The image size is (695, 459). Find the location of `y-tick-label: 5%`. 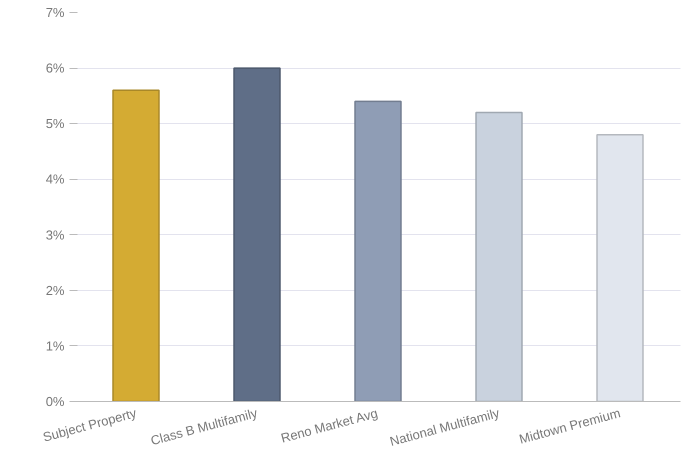

y-tick-label: 5% is located at coordinates (55, 124).